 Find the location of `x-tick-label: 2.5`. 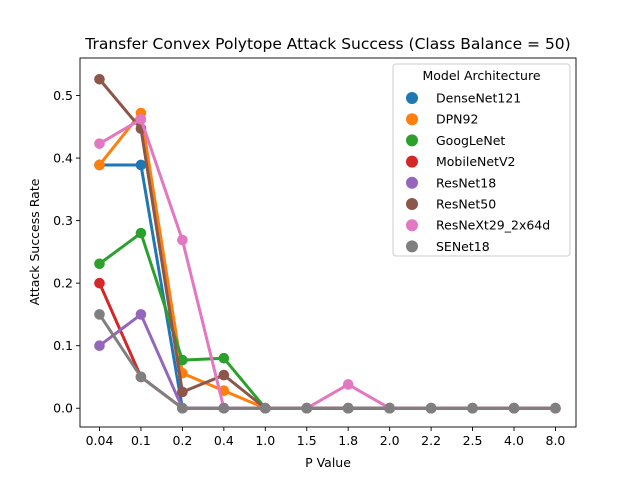

x-tick-label: 2.5 is located at coordinates (473, 440).